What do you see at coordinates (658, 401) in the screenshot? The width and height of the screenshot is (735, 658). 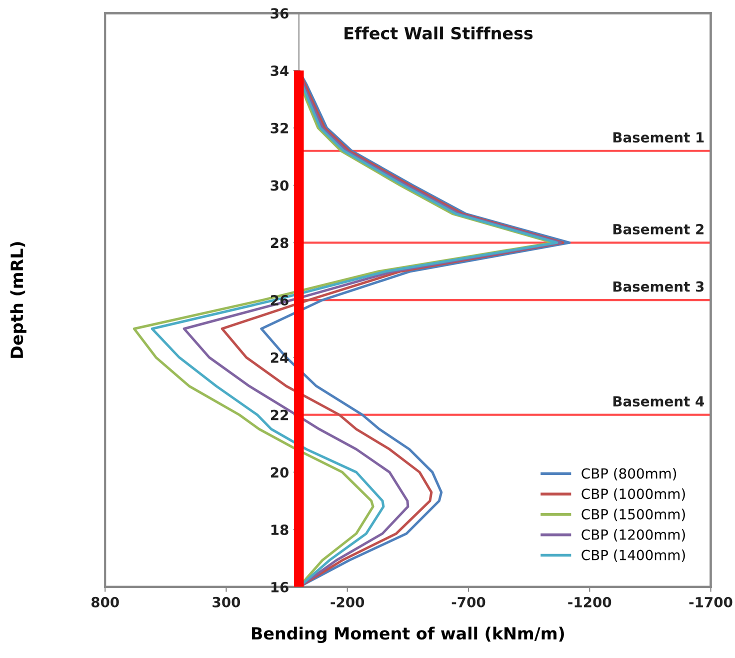 I see `ref-line-label: Basement 4` at bounding box center [658, 401].